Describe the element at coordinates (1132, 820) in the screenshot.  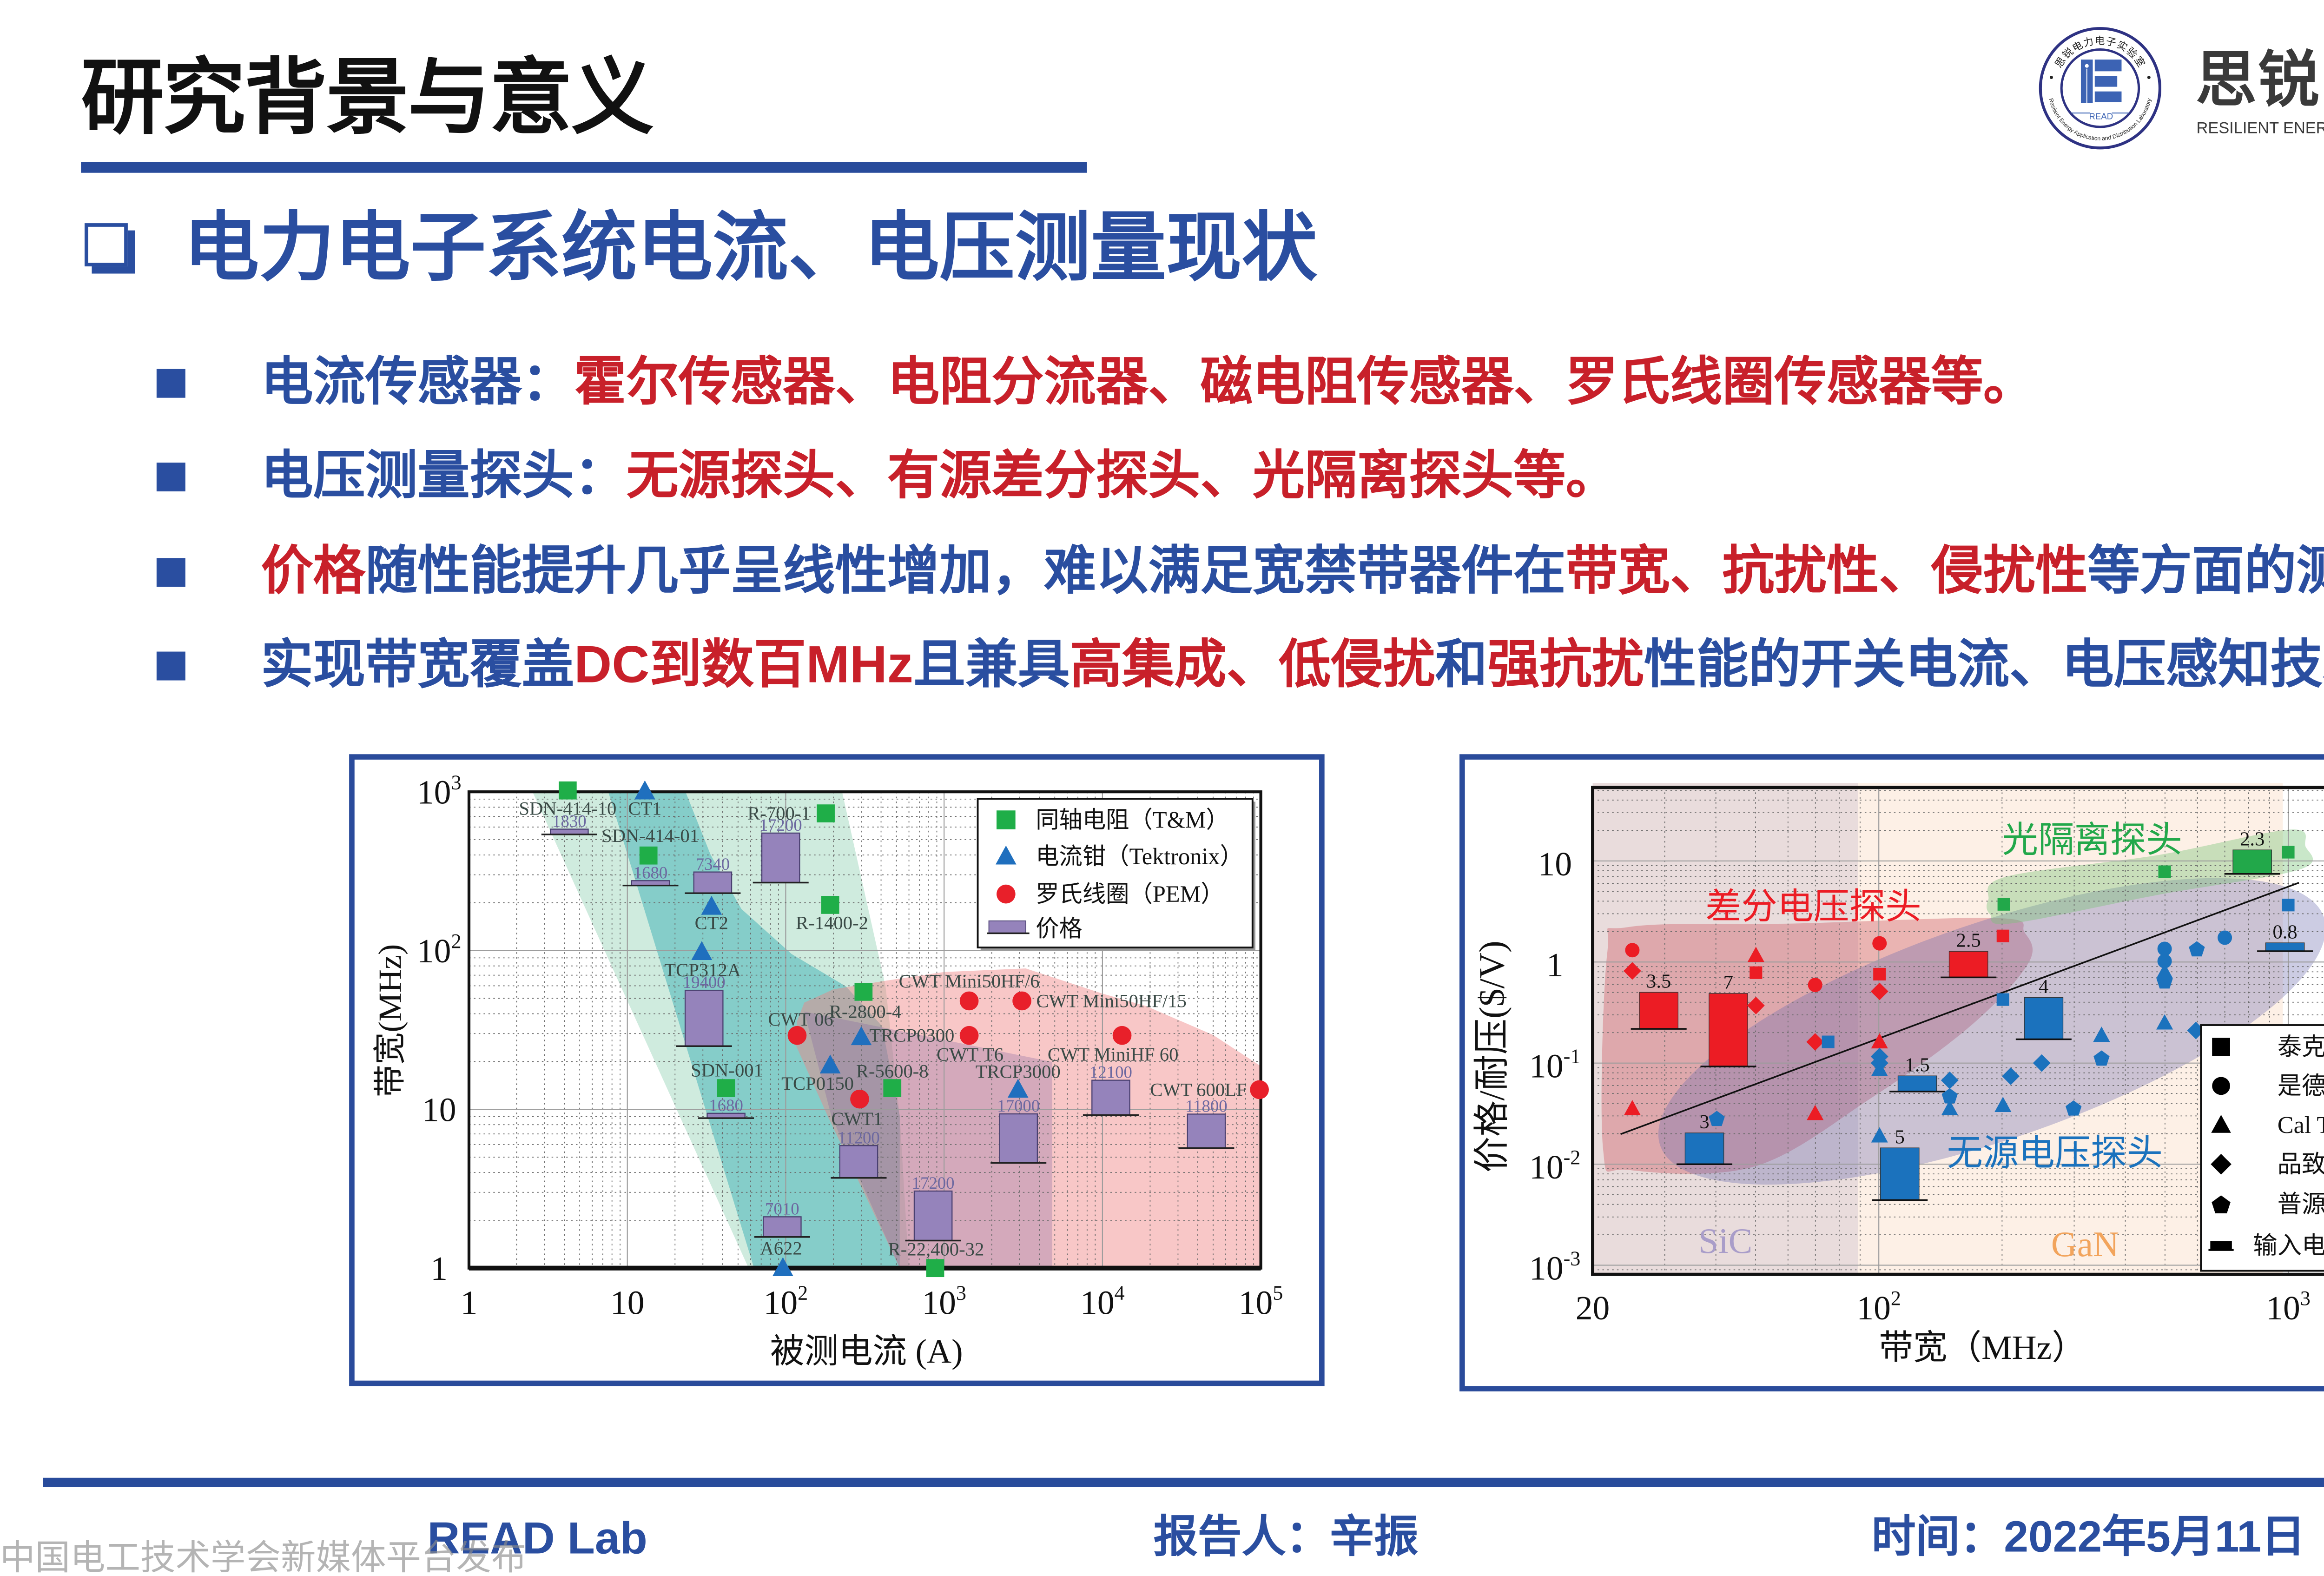
I see `legend-label: 同轴电阻（T&M）` at that location.